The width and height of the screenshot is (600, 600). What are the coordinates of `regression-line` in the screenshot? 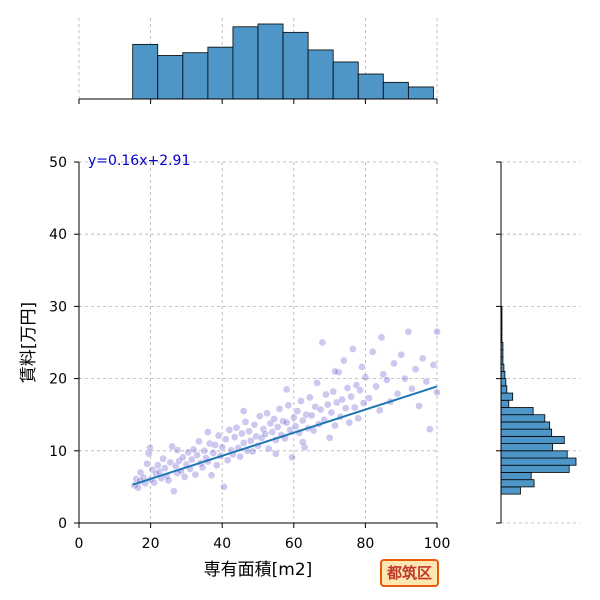 It's located at (285, 435).